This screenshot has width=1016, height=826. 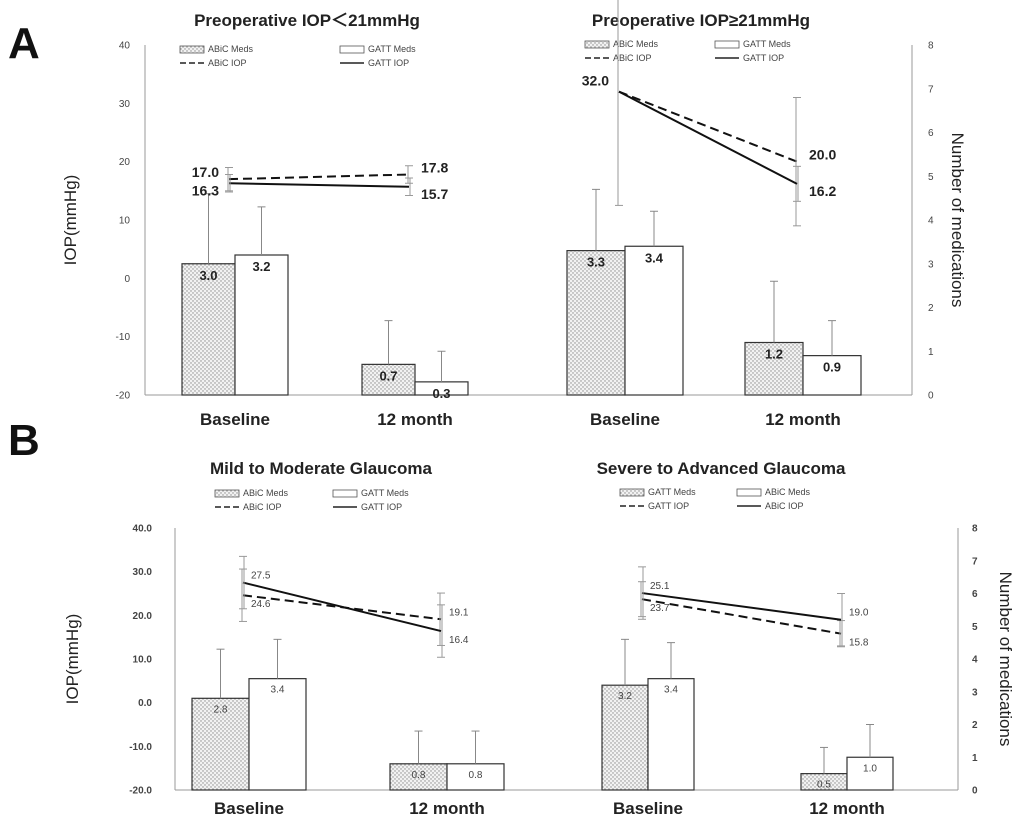 What do you see at coordinates (822, 155) in the screenshot?
I see `line-data-label: 20.0` at bounding box center [822, 155].